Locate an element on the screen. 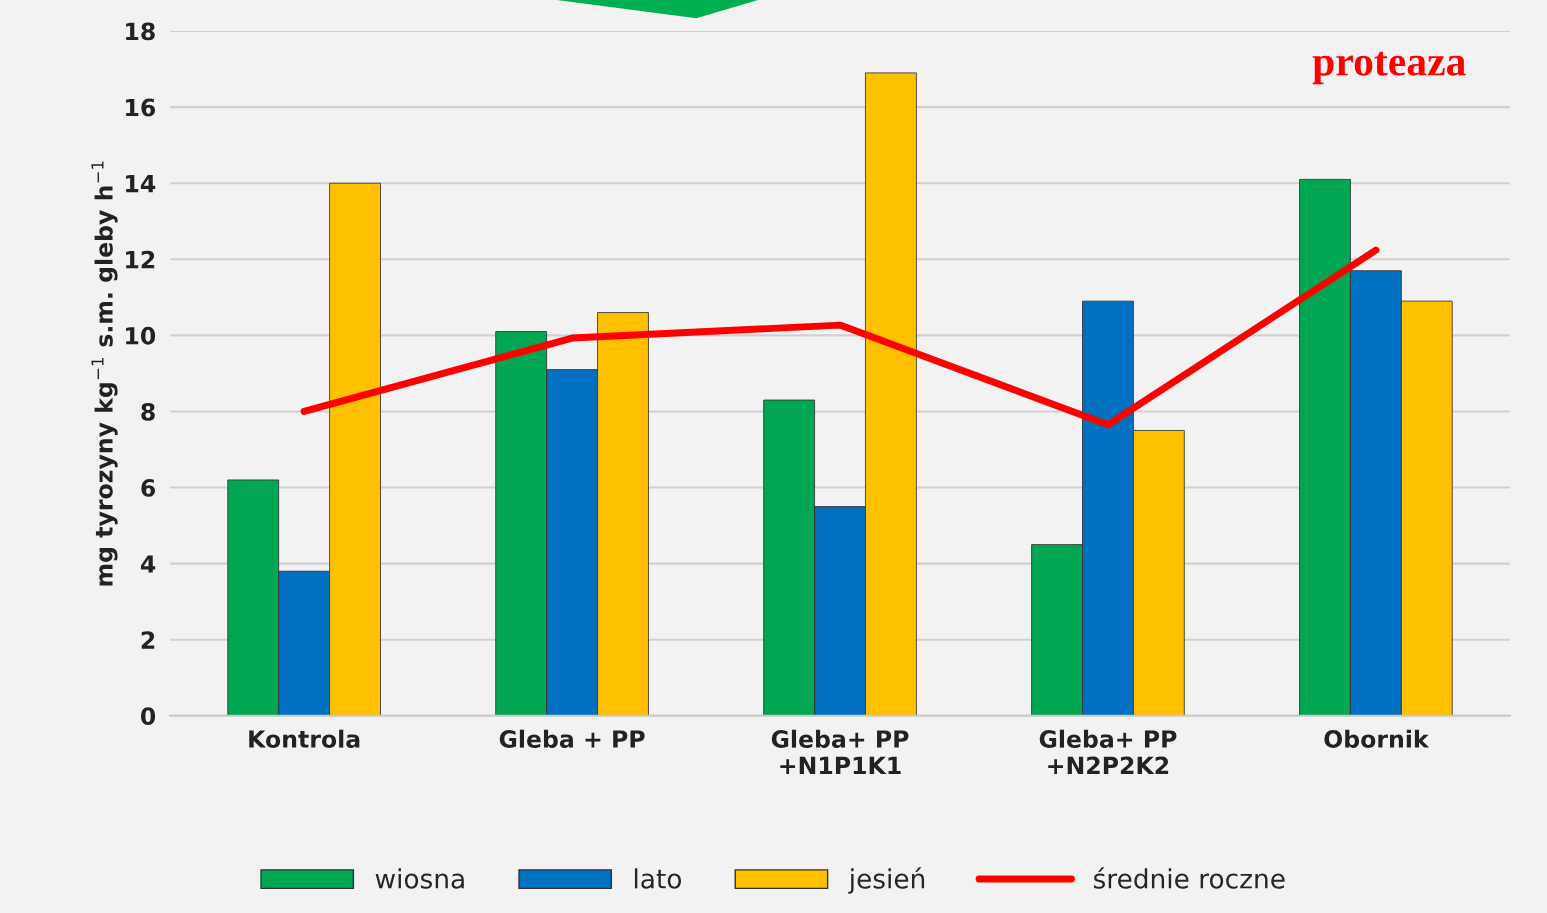  y-tick-label: 0 is located at coordinates (148, 716).